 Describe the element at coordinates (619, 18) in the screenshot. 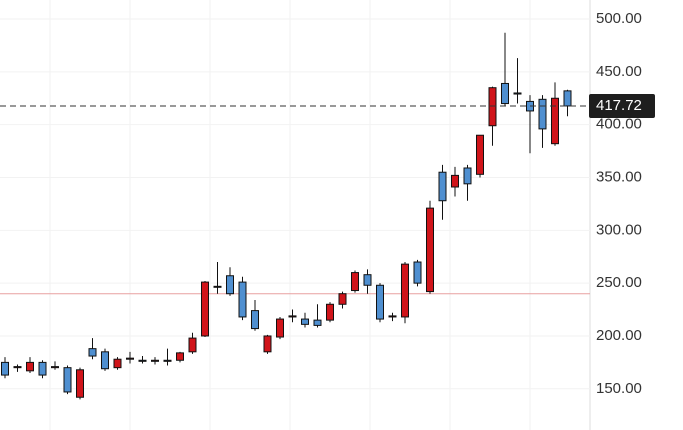

I see `y-tick-label: 500.00` at that location.